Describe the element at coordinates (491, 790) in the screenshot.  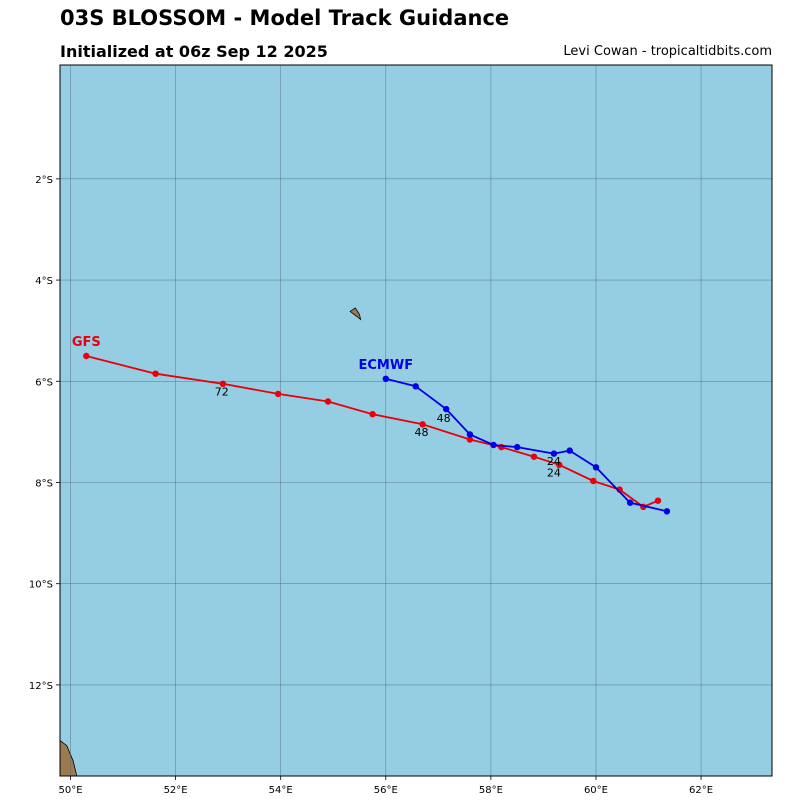
I see `lon-tick-label: 58°E` at that location.